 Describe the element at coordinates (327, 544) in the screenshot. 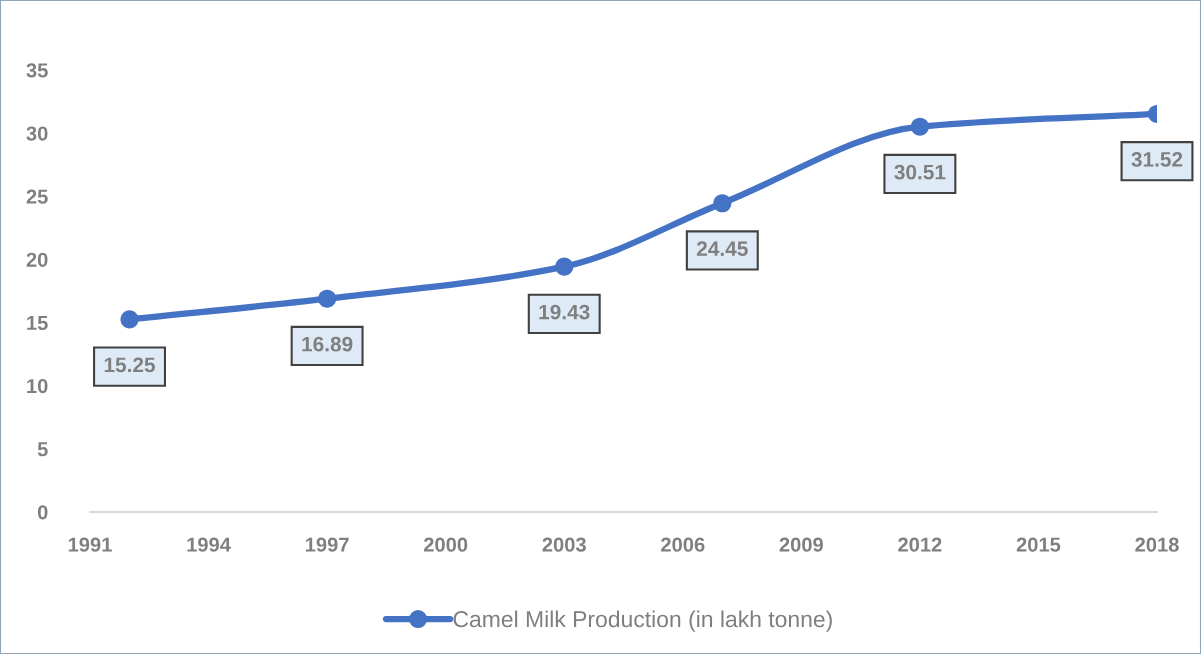

I see `x-tick-label: 1997` at that location.